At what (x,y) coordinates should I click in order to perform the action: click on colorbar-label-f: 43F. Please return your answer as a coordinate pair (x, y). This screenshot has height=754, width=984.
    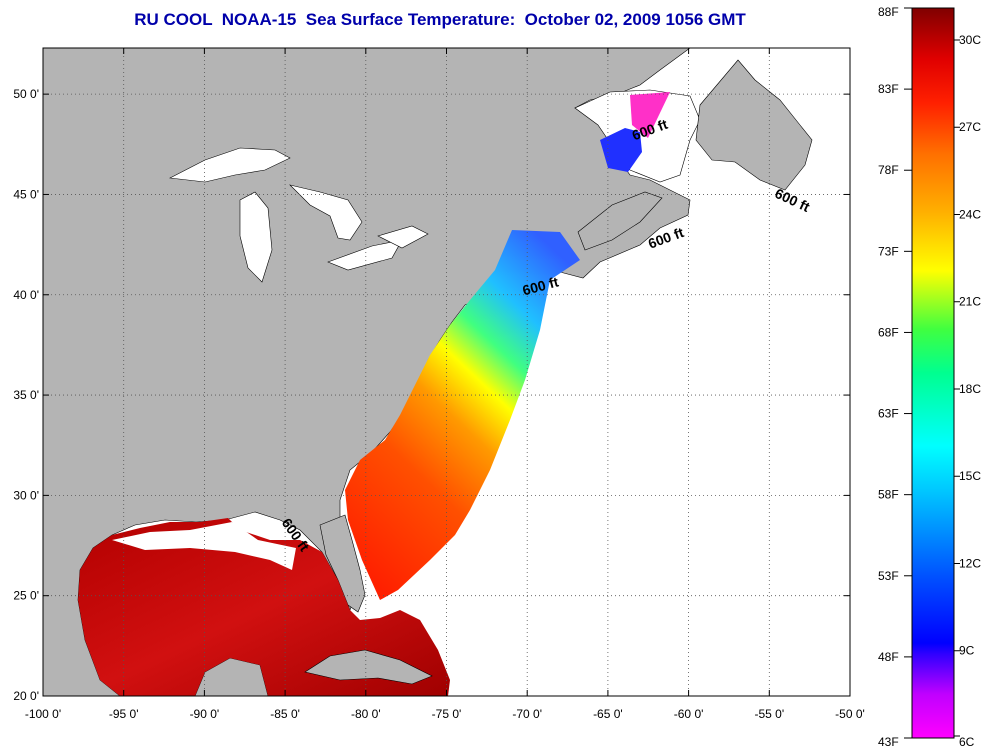
    Looking at the image, I should click on (888, 742).